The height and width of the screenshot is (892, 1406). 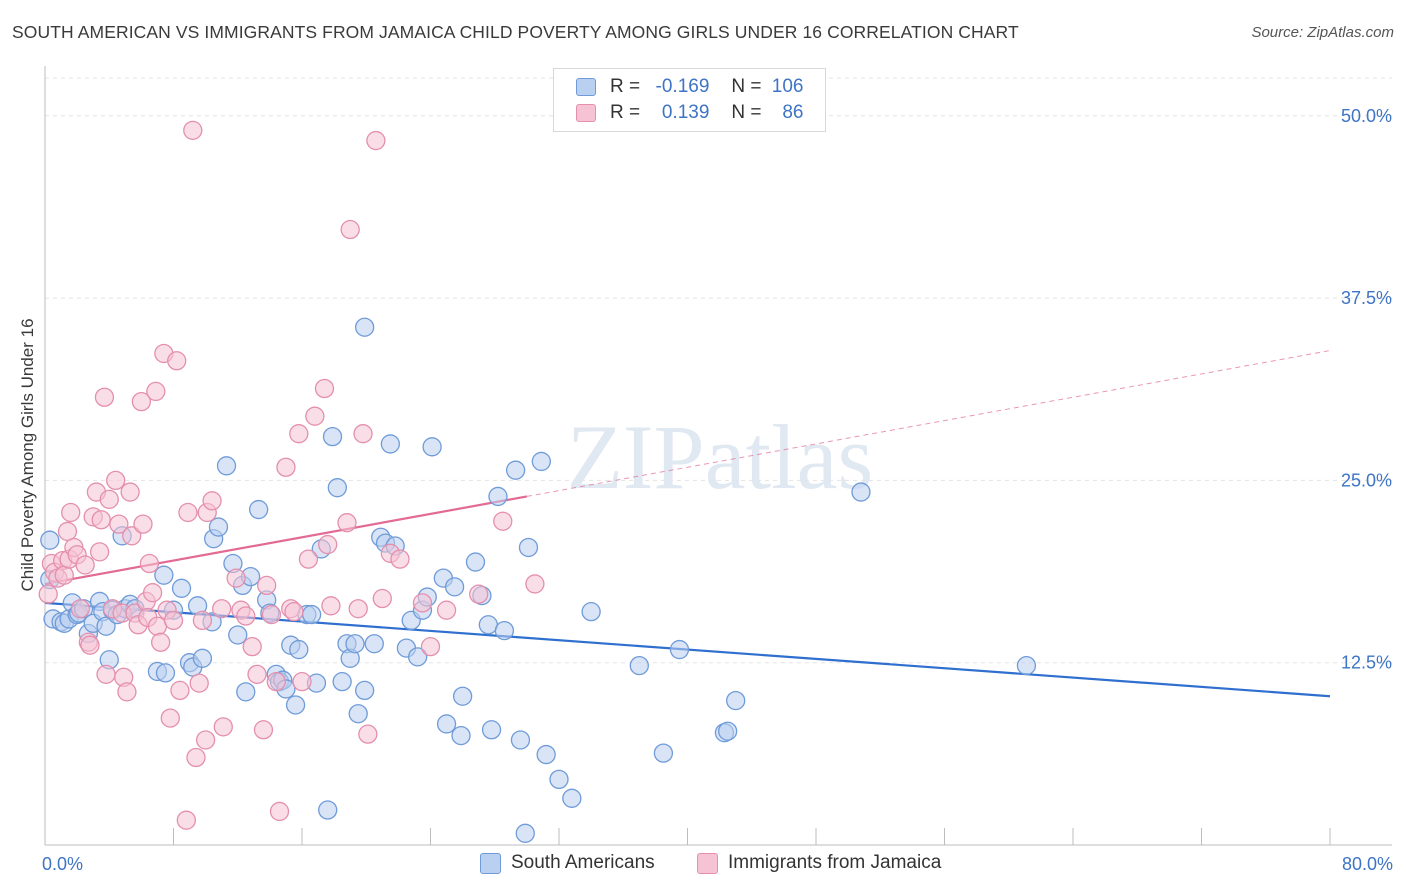 What do you see at coordinates (1366, 663) in the screenshot?
I see `y-tick-label: 12.5%` at bounding box center [1366, 663].